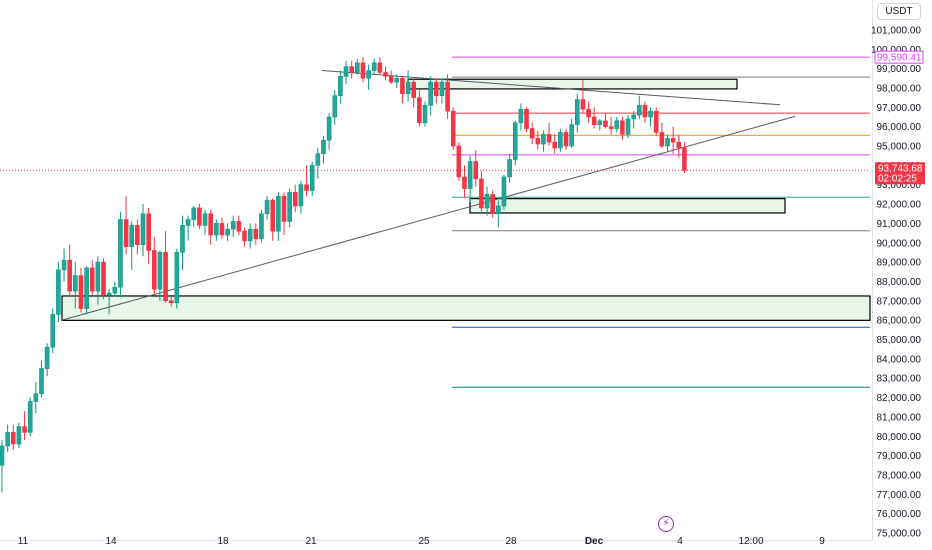 Image resolution: width=932 pixels, height=550 pixels. I want to click on price-tick-label: 97,000.00, so click(899, 108).